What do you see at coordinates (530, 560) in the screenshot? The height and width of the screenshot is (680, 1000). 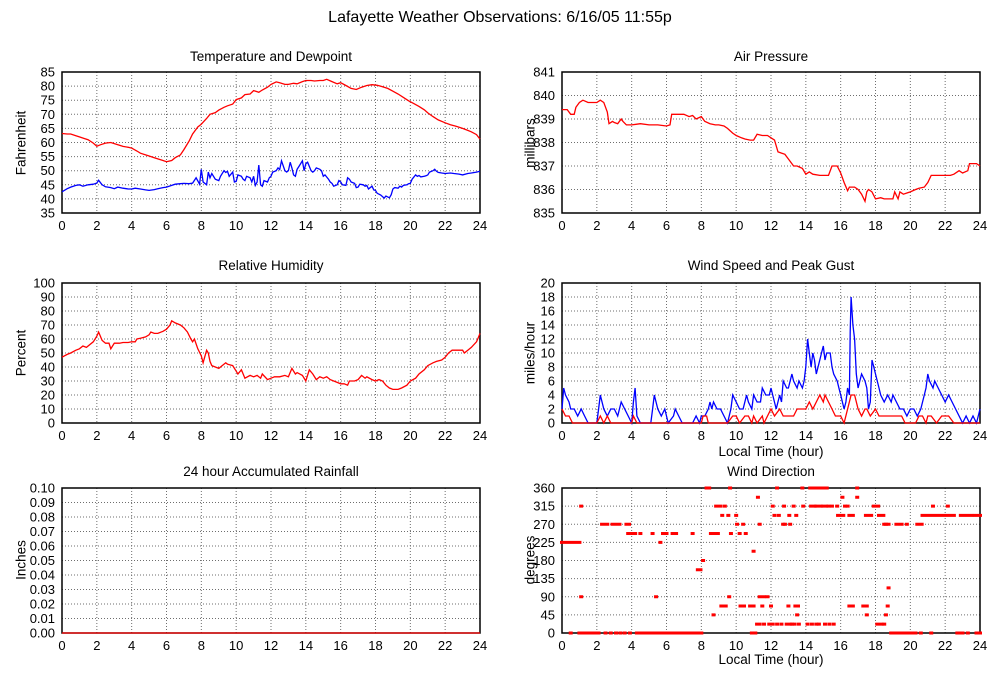 I see `y-axis-label-degrees: degrees` at bounding box center [530, 560].